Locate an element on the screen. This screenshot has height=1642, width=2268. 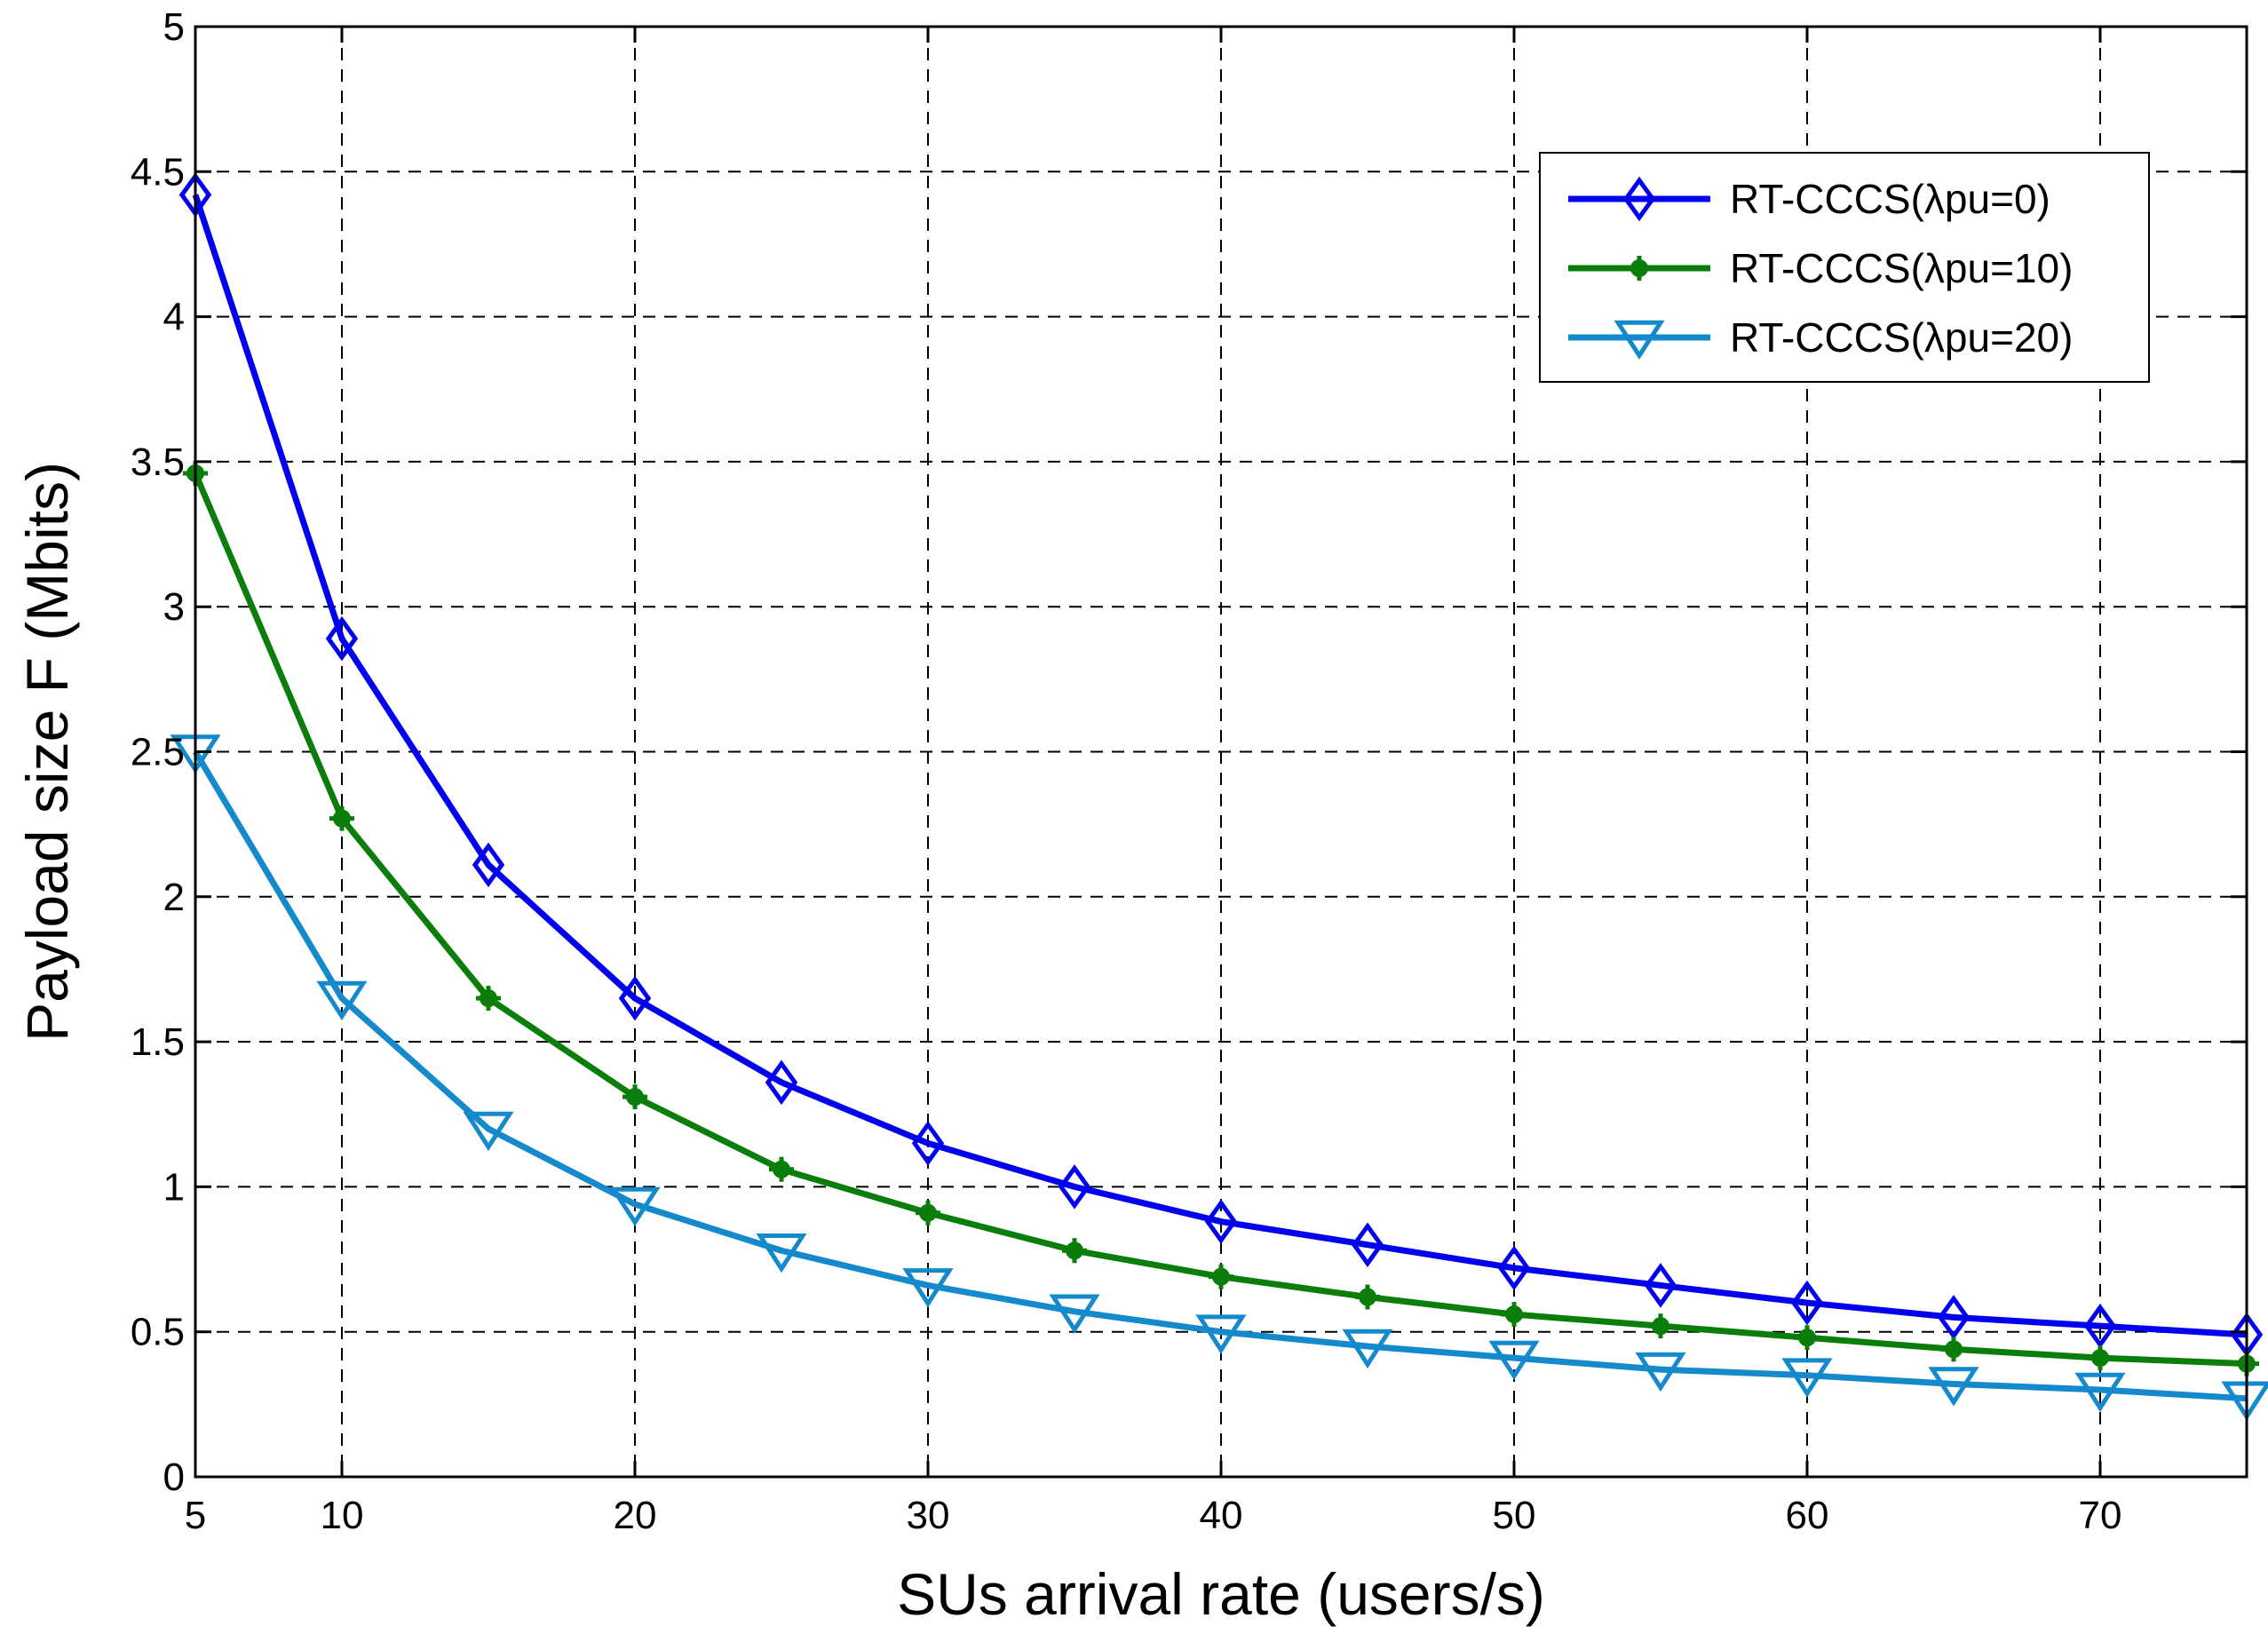
x-tick-label: 50 is located at coordinates (1515, 1515).